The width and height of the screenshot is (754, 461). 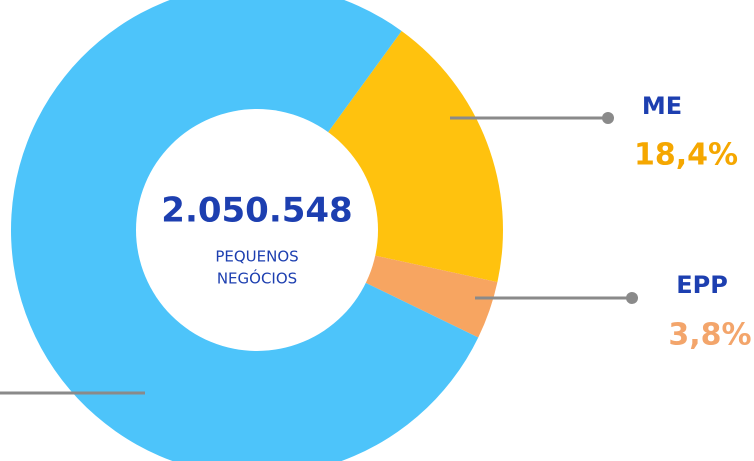 I want to click on category-label: ME, so click(x=662, y=106).